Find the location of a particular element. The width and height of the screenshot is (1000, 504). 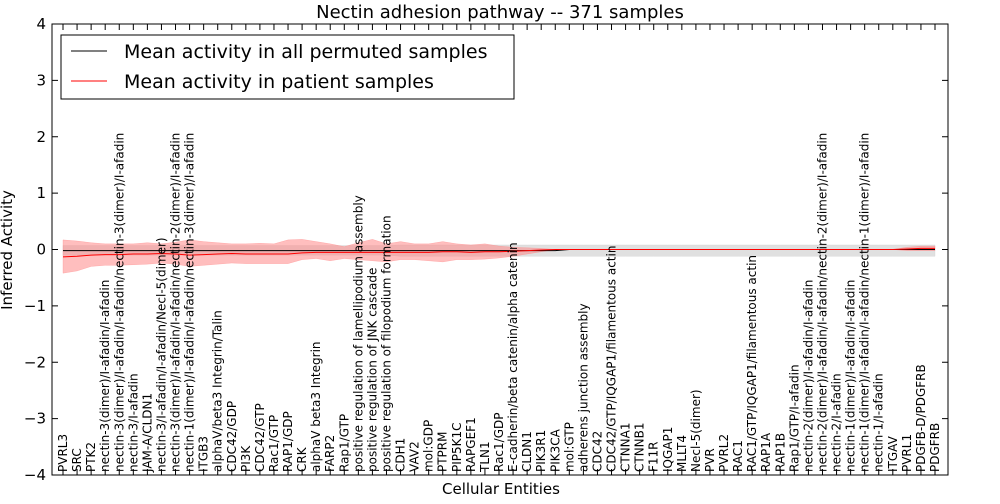

x-tick-label: PTK2 is located at coordinates (91, 457).